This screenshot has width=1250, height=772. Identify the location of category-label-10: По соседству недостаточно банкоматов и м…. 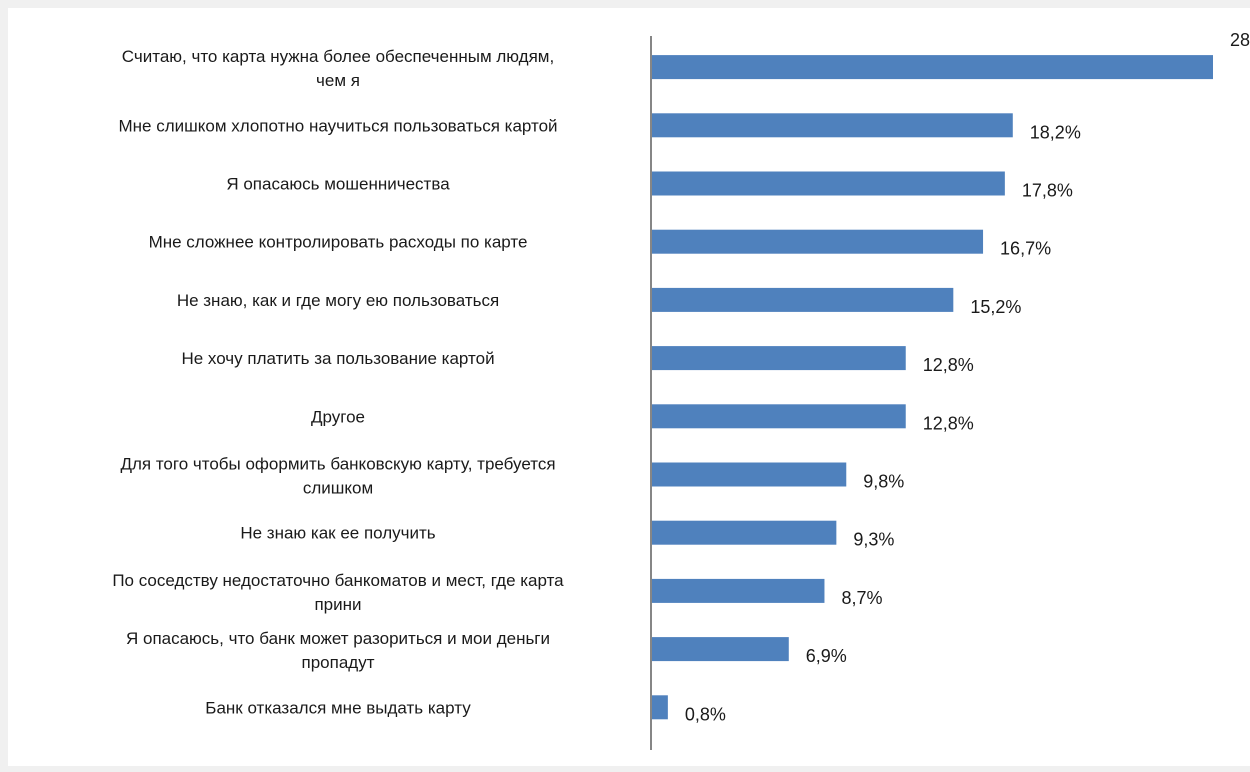
(338, 592).